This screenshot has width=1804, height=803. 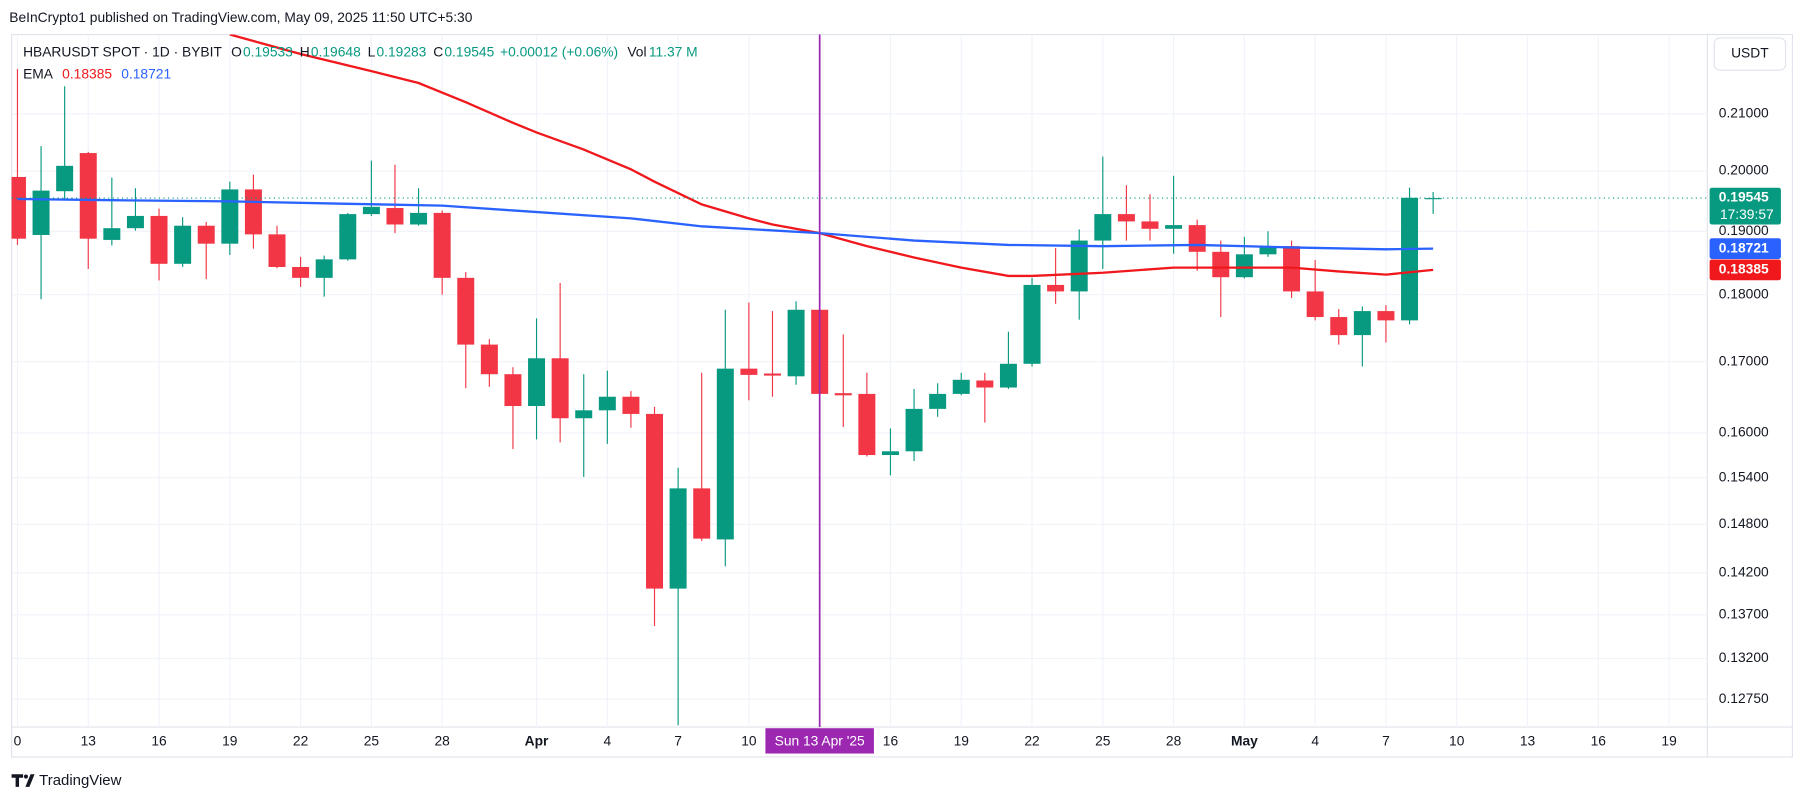 What do you see at coordinates (372, 52) in the screenshot?
I see `ohlc-label: L` at bounding box center [372, 52].